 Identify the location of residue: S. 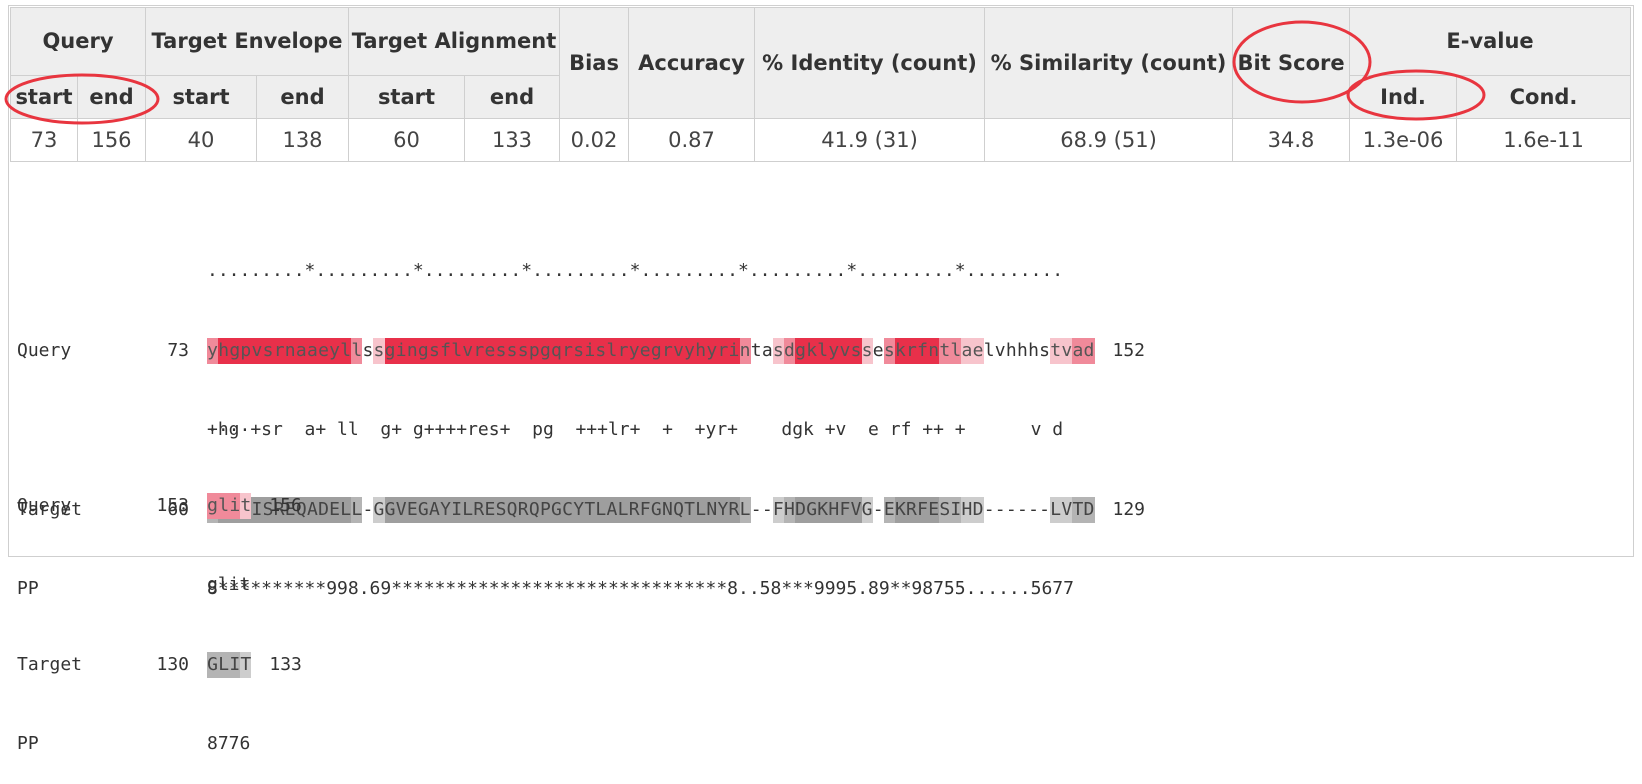
(268, 509).